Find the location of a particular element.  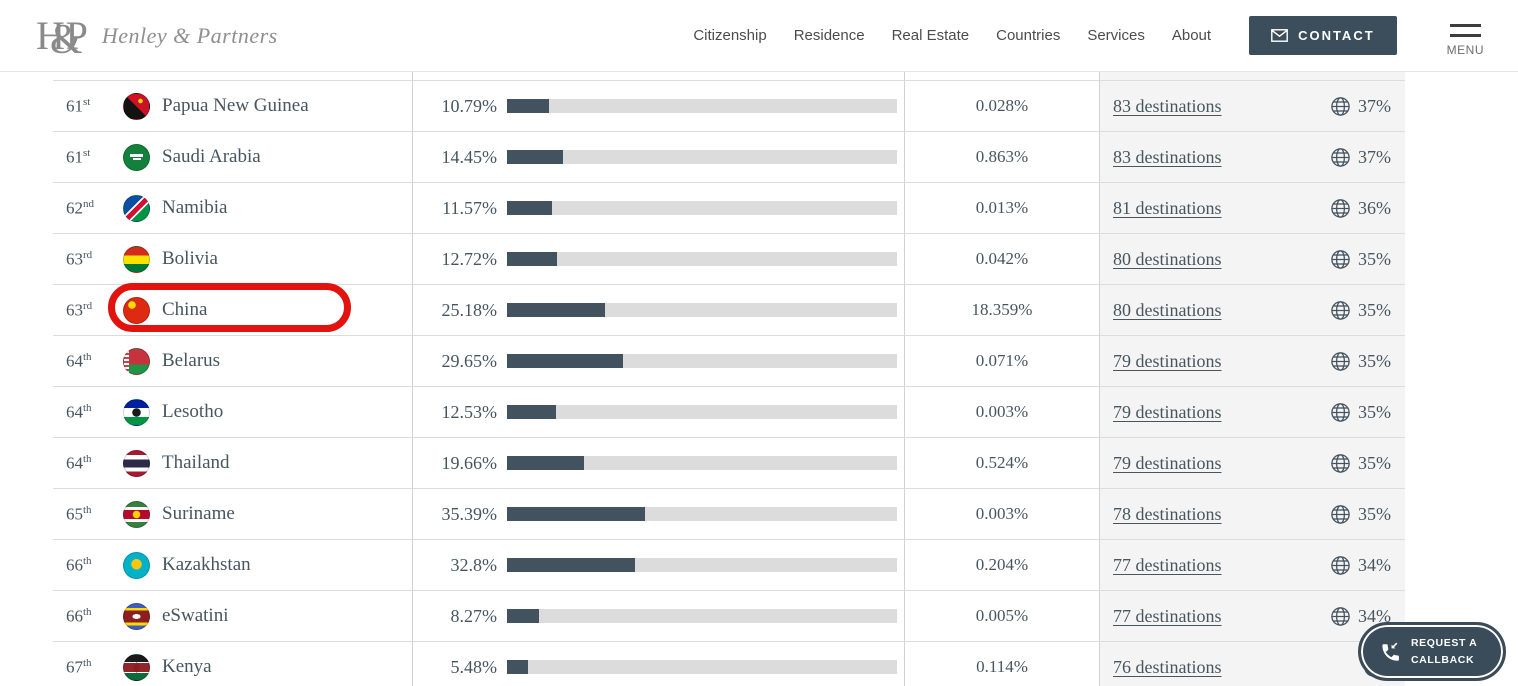

flag-papua-new-guinea-icon is located at coordinates (136, 106).